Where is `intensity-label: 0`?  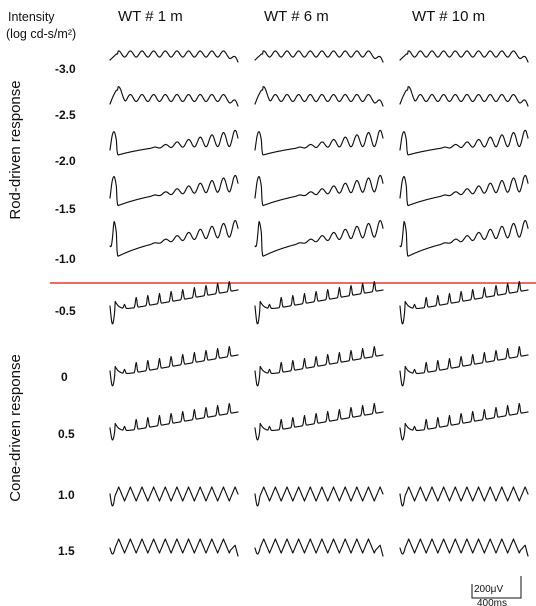 intensity-label: 0 is located at coordinates (64, 377).